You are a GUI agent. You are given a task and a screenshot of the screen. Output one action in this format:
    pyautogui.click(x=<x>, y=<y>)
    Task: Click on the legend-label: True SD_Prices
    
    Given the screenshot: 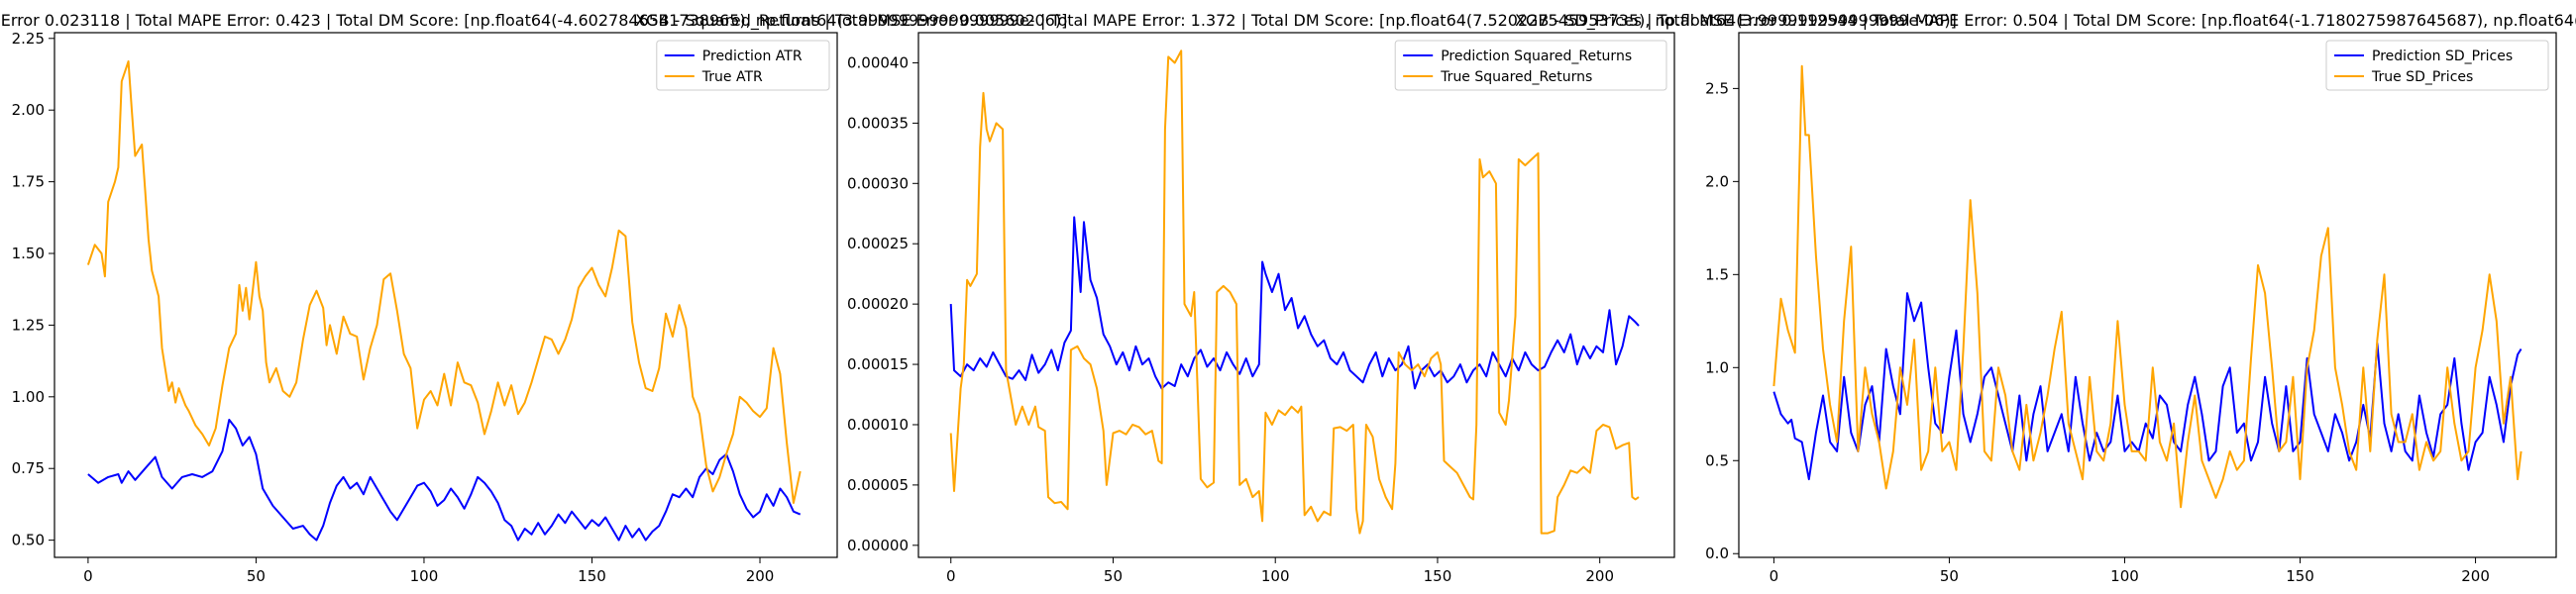 What is the action you would take?
    pyautogui.click(x=2422, y=77)
    